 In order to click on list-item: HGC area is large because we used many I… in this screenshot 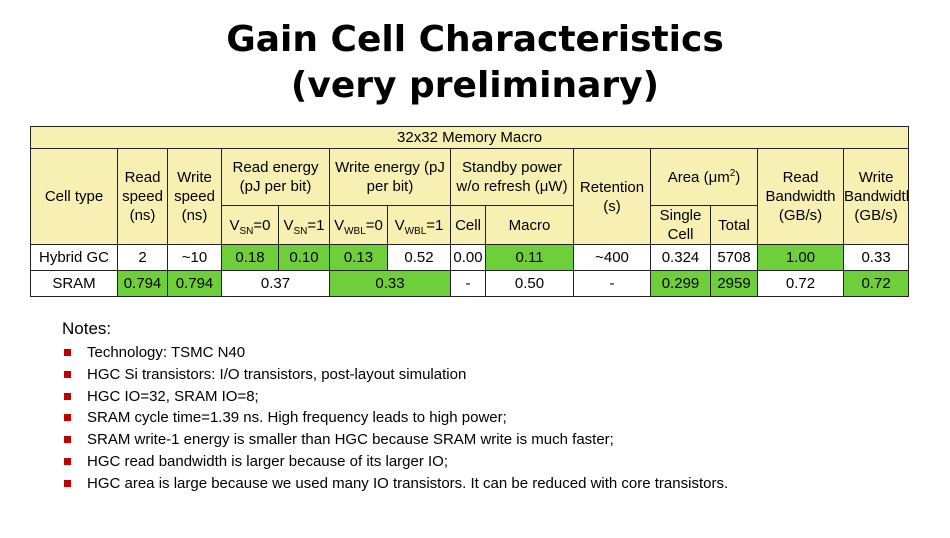, I will do `click(492, 484)`.